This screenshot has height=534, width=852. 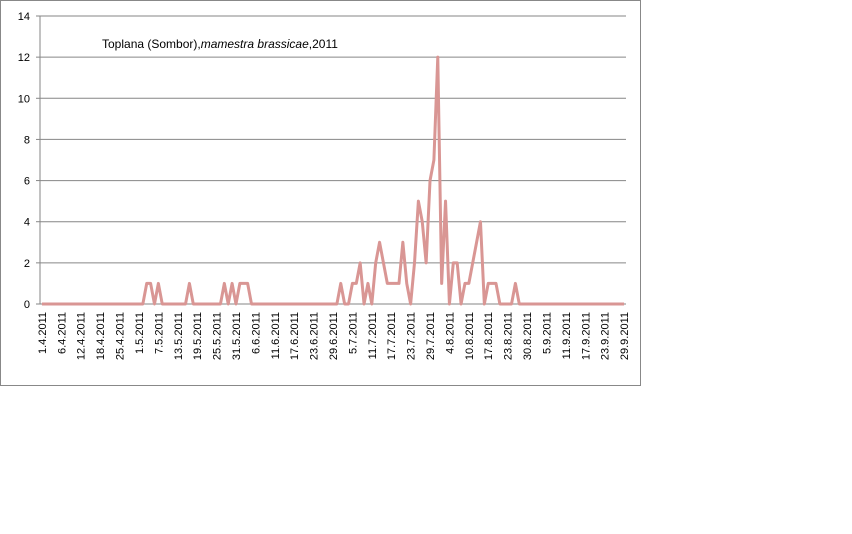 I want to click on title-part: Toplana (Sombor),, so click(x=151, y=44).